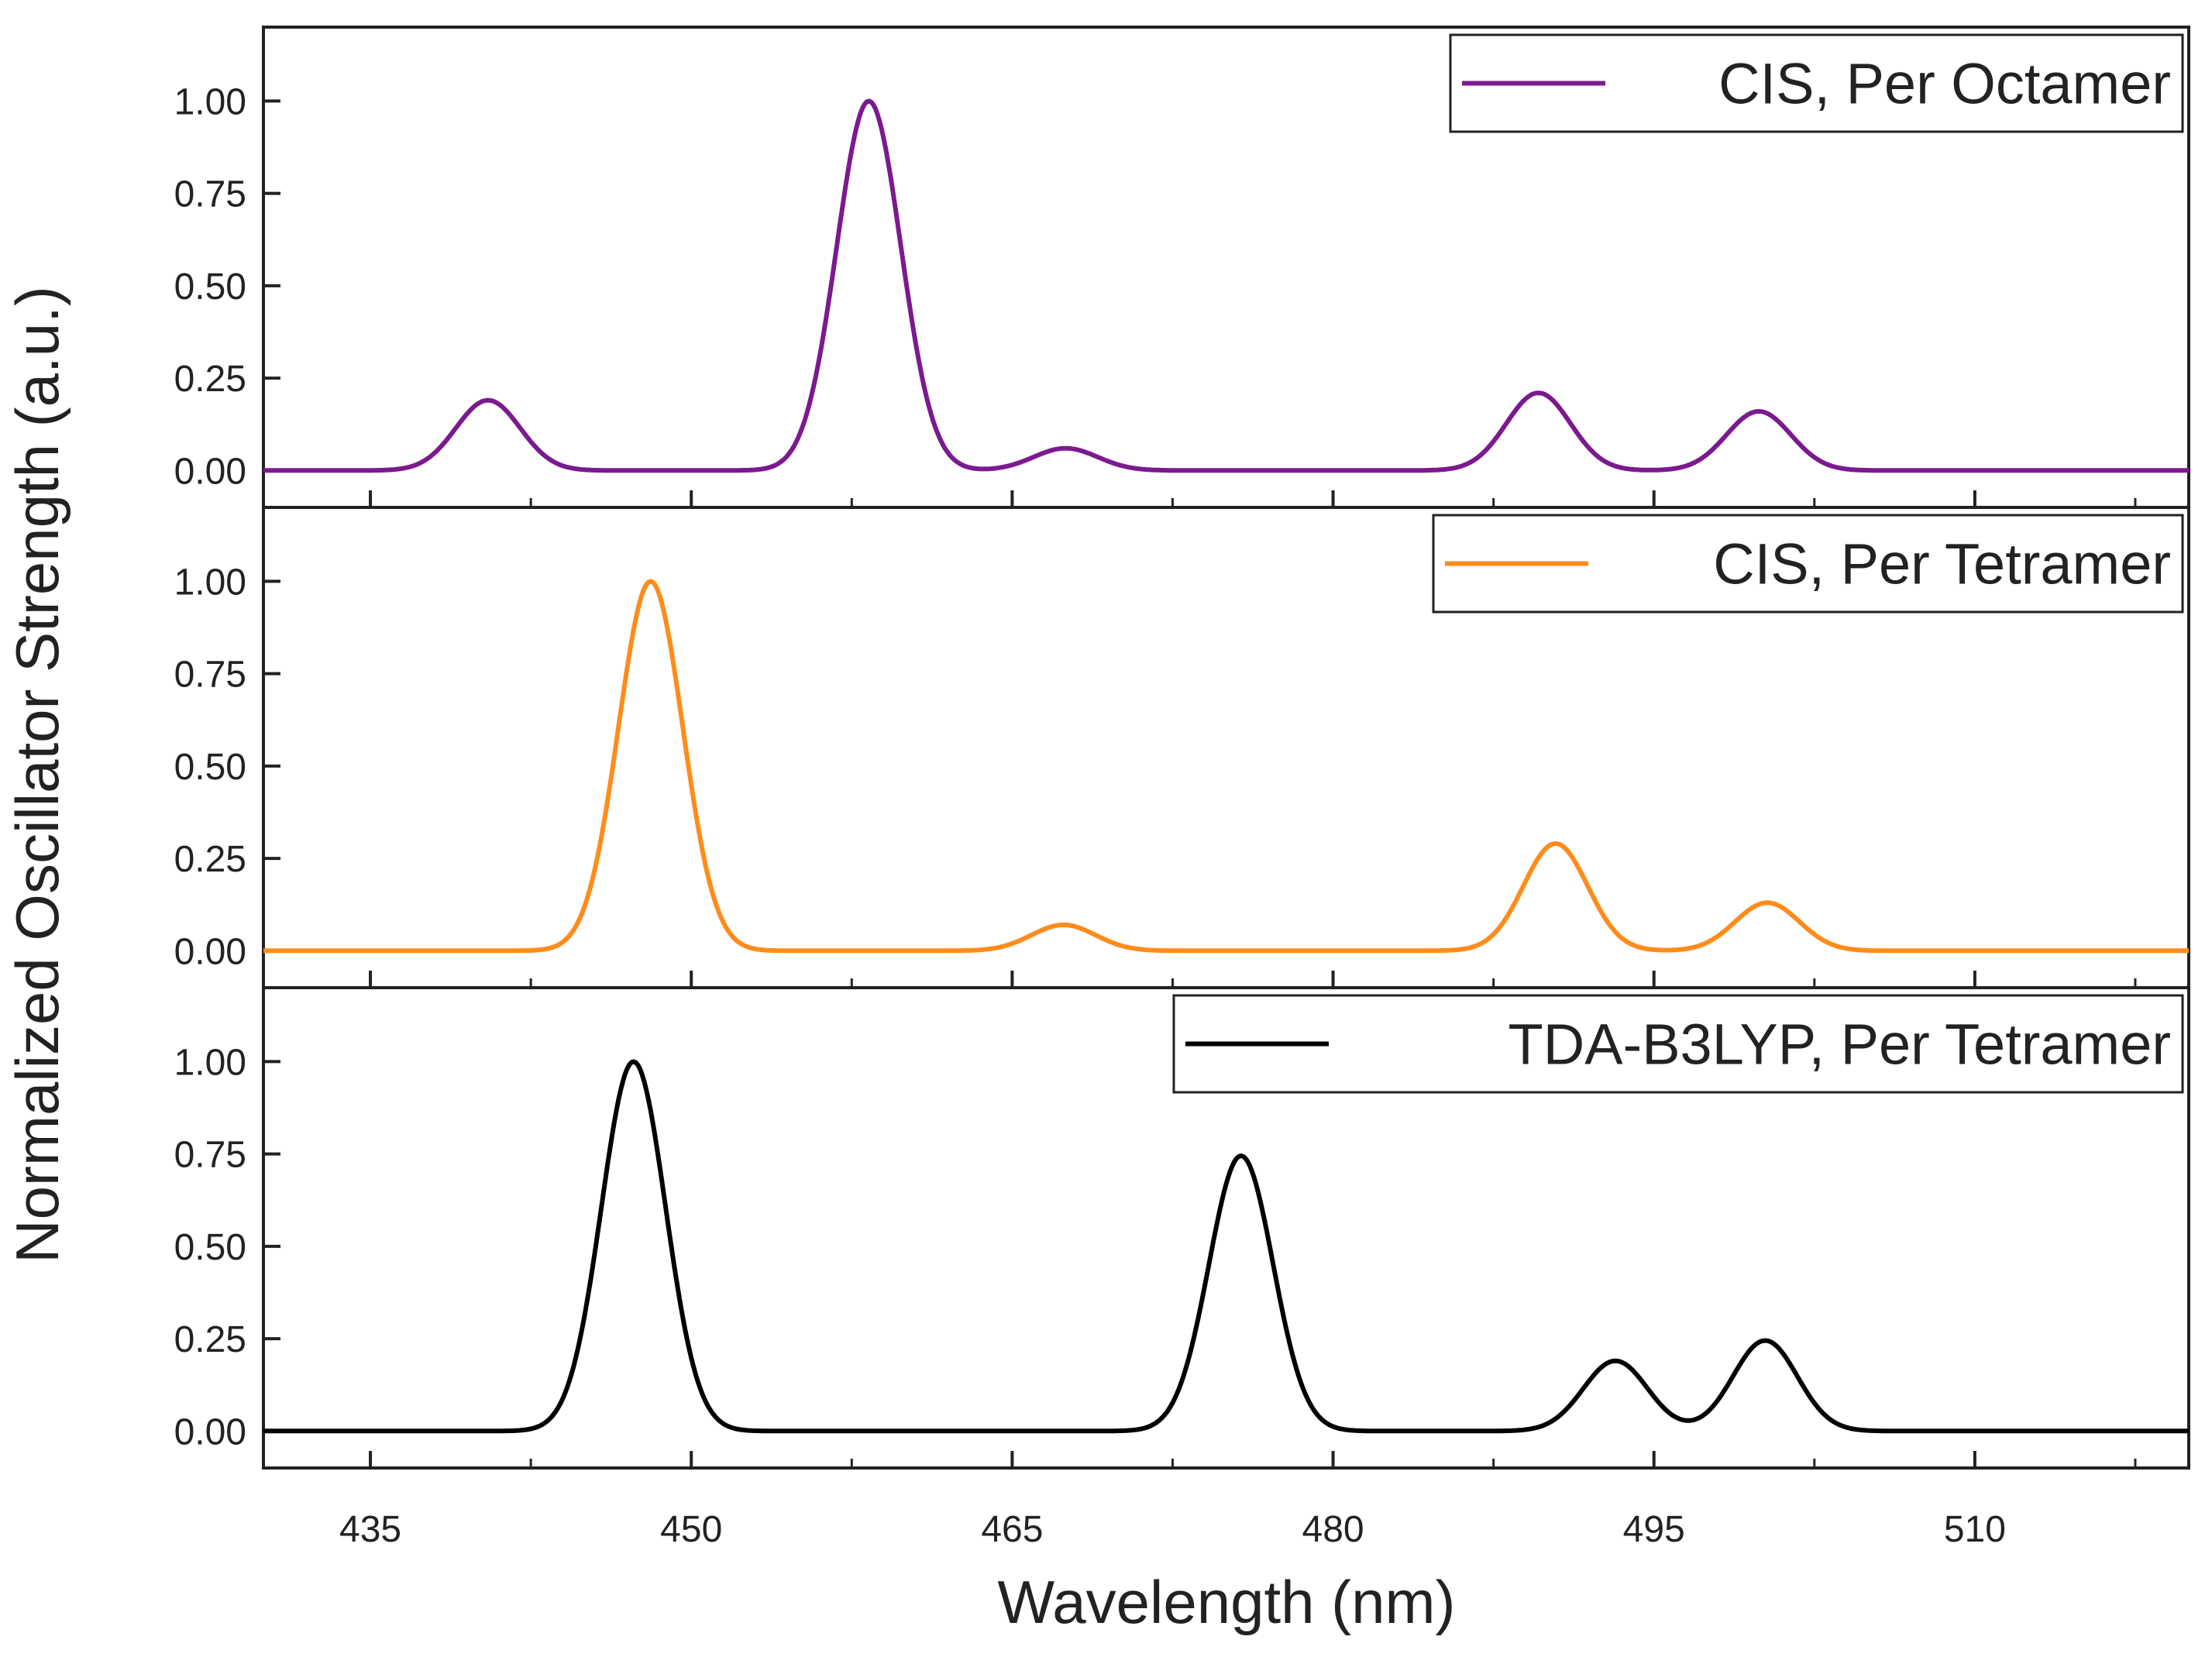 The width and height of the screenshot is (2212, 1657). I want to click on legend-label: CIS, Per Octamer, so click(1944, 84).